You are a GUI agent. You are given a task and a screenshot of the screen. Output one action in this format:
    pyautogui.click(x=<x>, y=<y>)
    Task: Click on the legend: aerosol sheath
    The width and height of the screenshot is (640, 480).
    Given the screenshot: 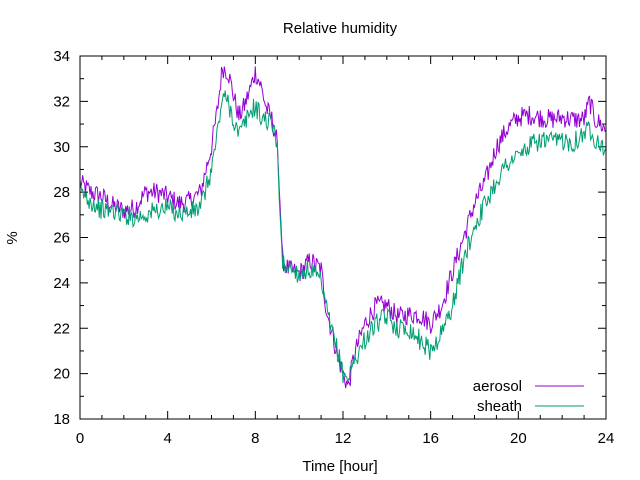 What is the action you would take?
    pyautogui.click(x=528, y=396)
    